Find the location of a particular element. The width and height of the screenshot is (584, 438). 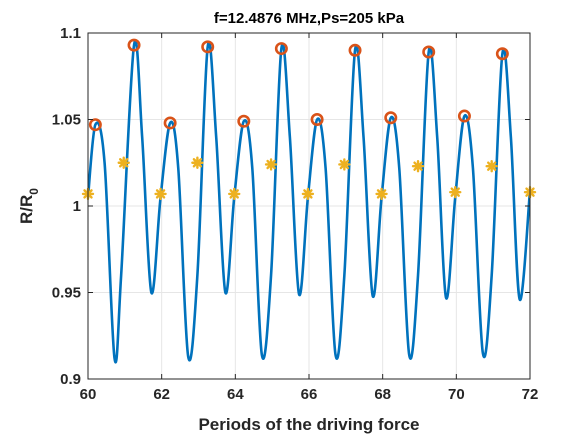

y-axis-title-subscript: 0 is located at coordinates (34, 191).